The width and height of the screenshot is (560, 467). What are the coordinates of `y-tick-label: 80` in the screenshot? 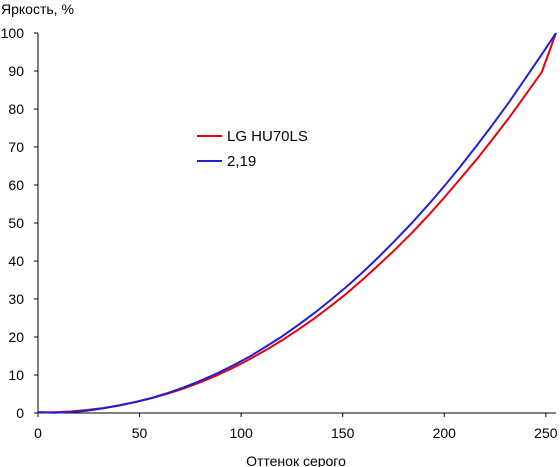 It's located at (16, 109).